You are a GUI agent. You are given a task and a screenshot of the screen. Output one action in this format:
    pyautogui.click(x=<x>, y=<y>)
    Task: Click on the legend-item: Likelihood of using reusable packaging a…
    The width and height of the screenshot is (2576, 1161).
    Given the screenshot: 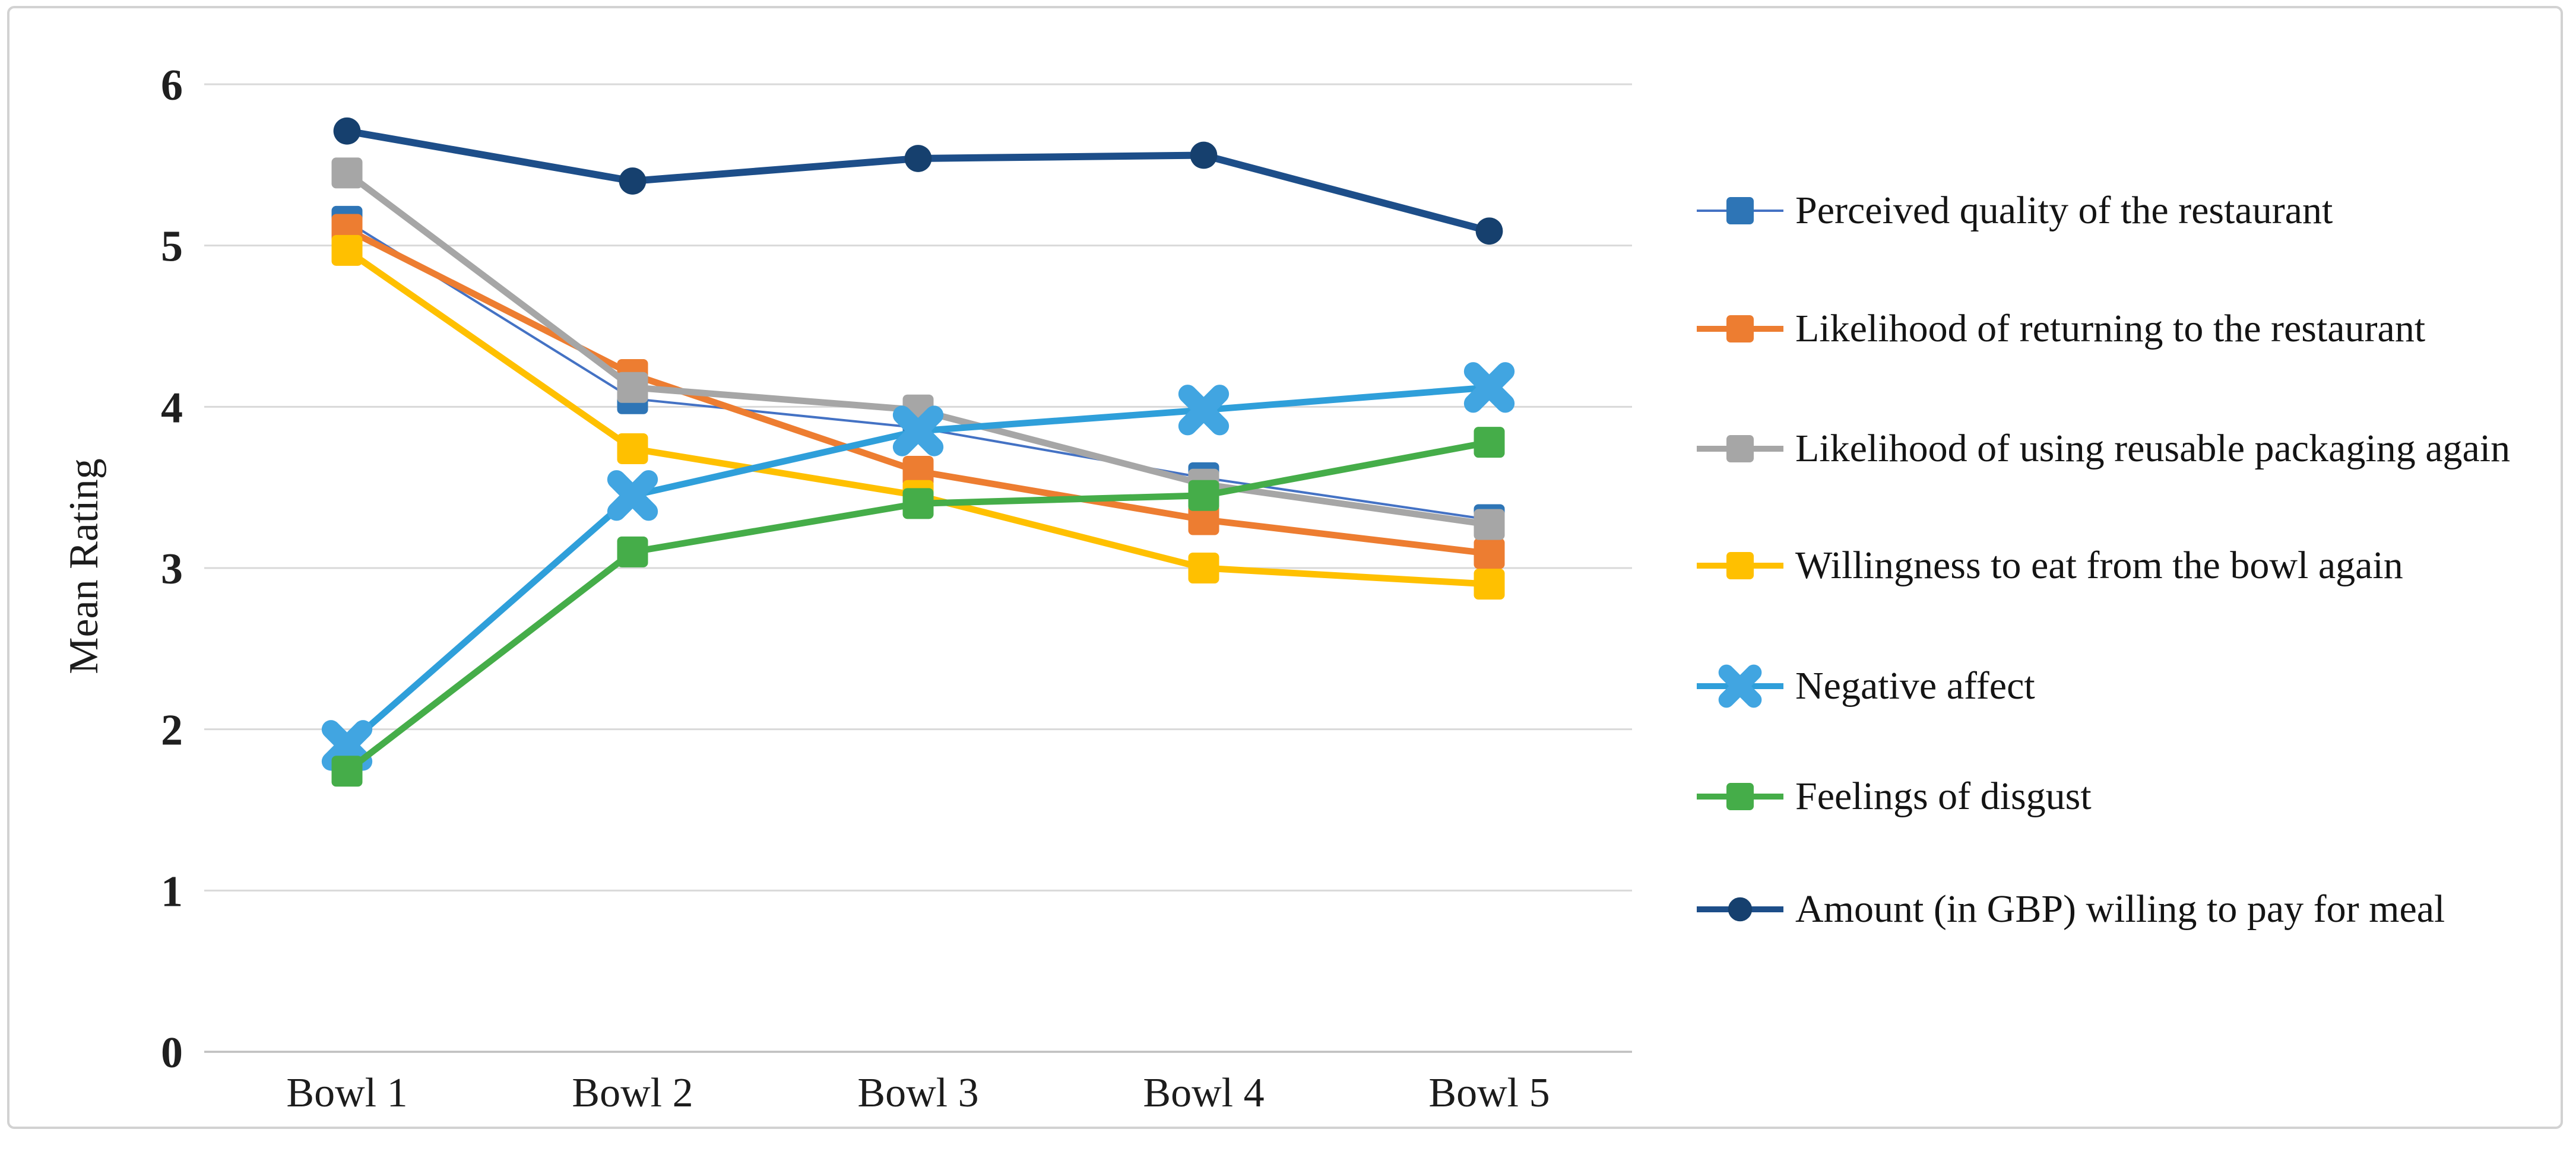 What is the action you would take?
    pyautogui.click(x=2111, y=448)
    